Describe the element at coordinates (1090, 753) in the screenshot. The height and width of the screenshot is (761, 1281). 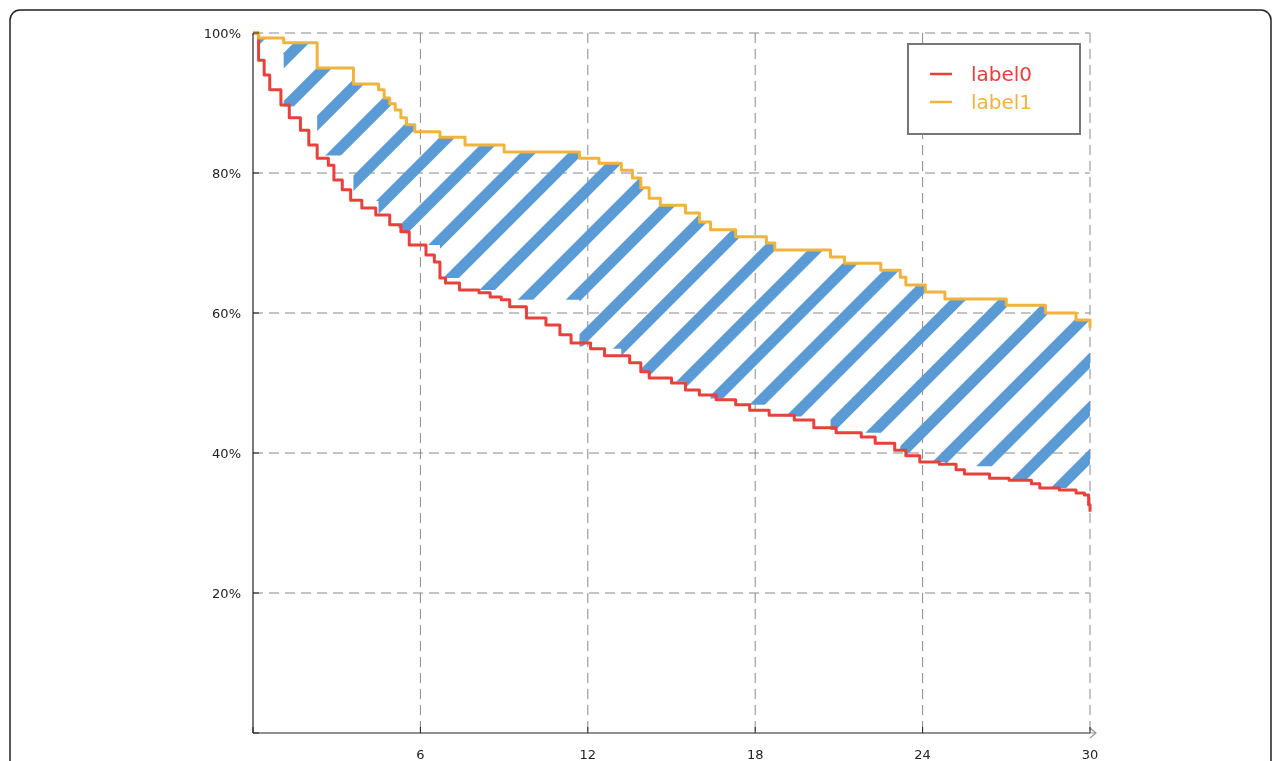
I see `x-tick-label: 30` at that location.